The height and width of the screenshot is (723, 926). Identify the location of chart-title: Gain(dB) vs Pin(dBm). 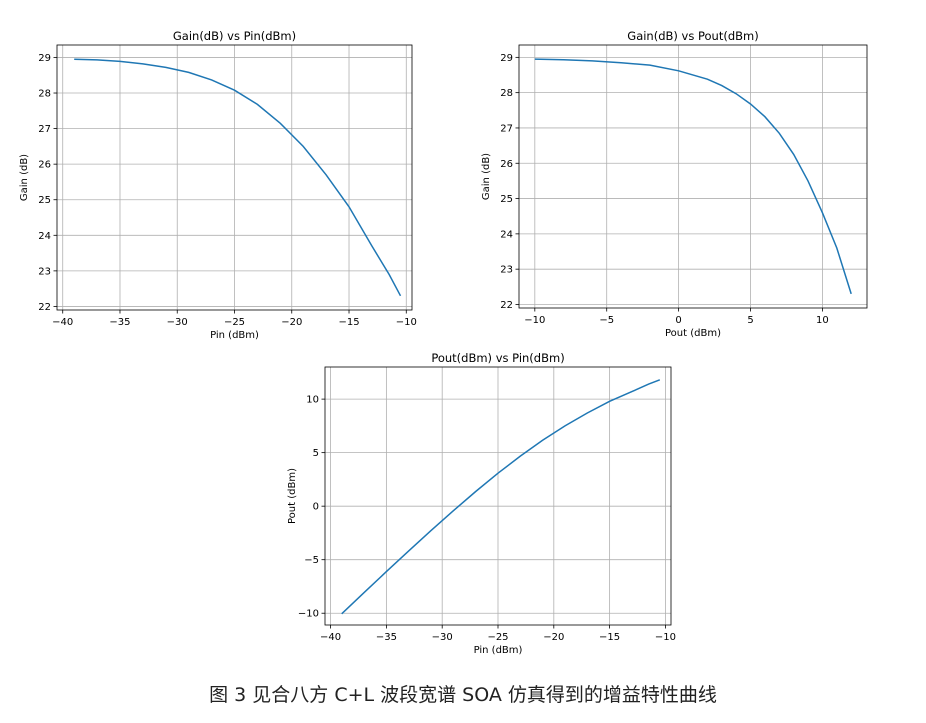
(234, 36).